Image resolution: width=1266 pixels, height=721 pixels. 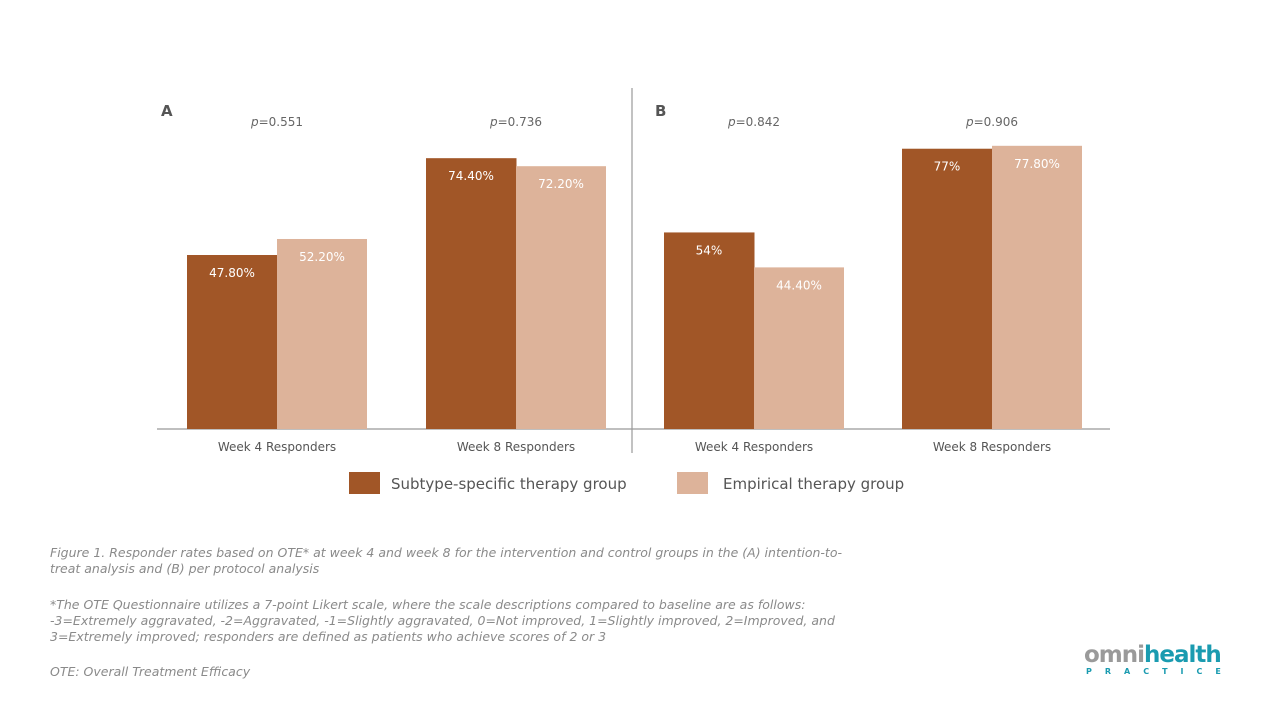 I want to click on bar-value-label: 52.20%, so click(x=322, y=257).